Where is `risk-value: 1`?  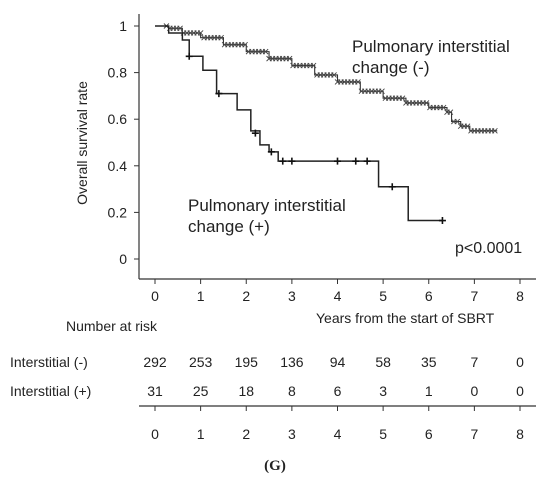 risk-value: 1 is located at coordinates (428, 391).